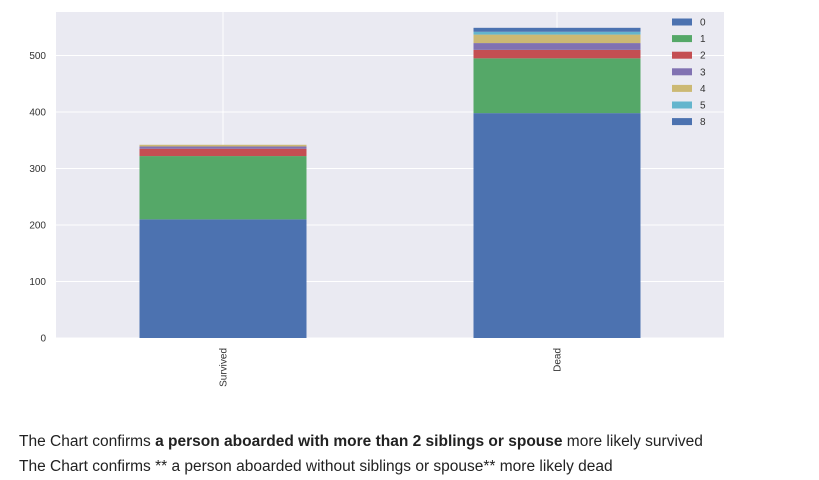 This screenshot has width=819, height=480. What do you see at coordinates (37, 169) in the screenshot?
I see `y-tick-label: 300` at bounding box center [37, 169].